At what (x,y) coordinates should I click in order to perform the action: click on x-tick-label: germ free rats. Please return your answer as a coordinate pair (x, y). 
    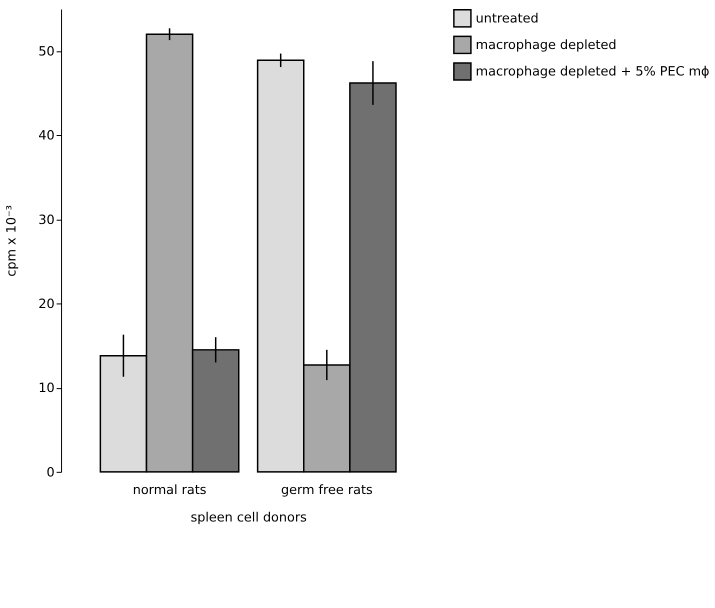
    Looking at the image, I should click on (326, 490).